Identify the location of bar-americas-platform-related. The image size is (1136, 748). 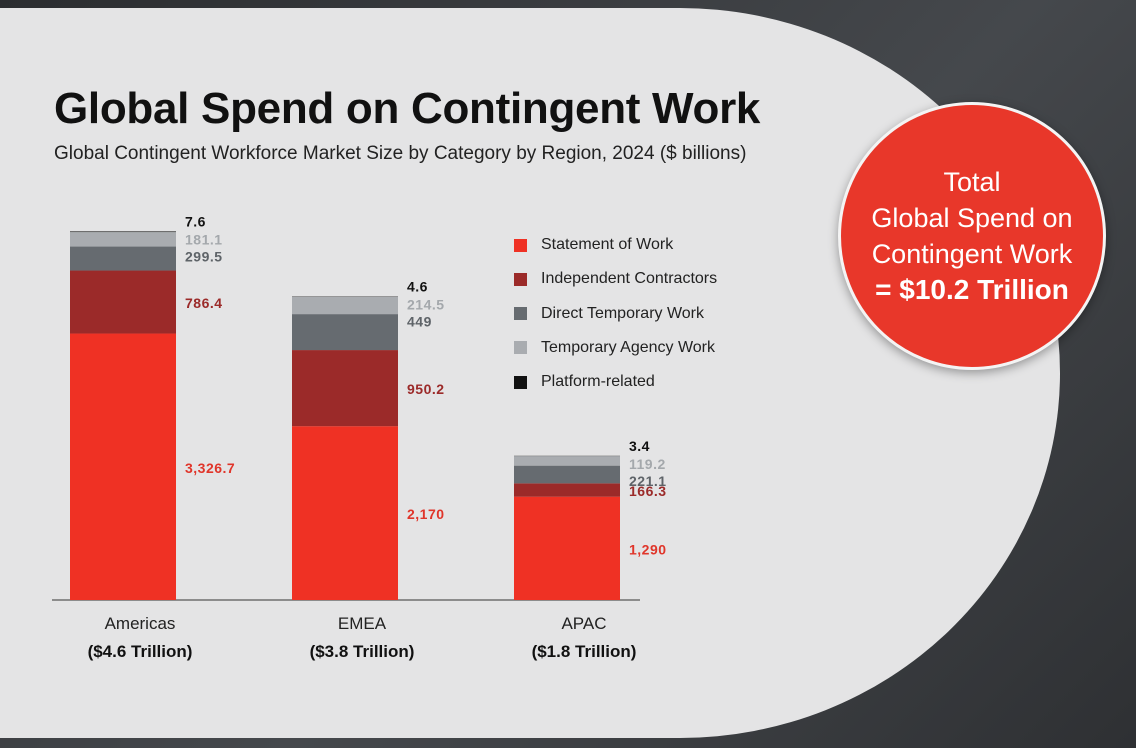
(123, 232).